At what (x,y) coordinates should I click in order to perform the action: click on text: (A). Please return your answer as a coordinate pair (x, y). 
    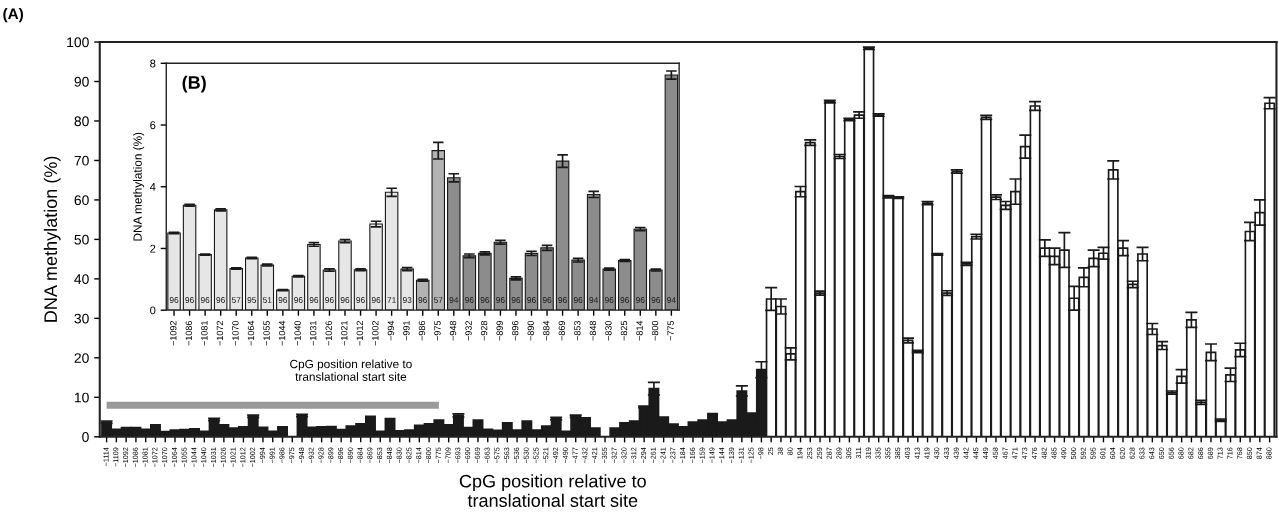
    Looking at the image, I should click on (13, 15).